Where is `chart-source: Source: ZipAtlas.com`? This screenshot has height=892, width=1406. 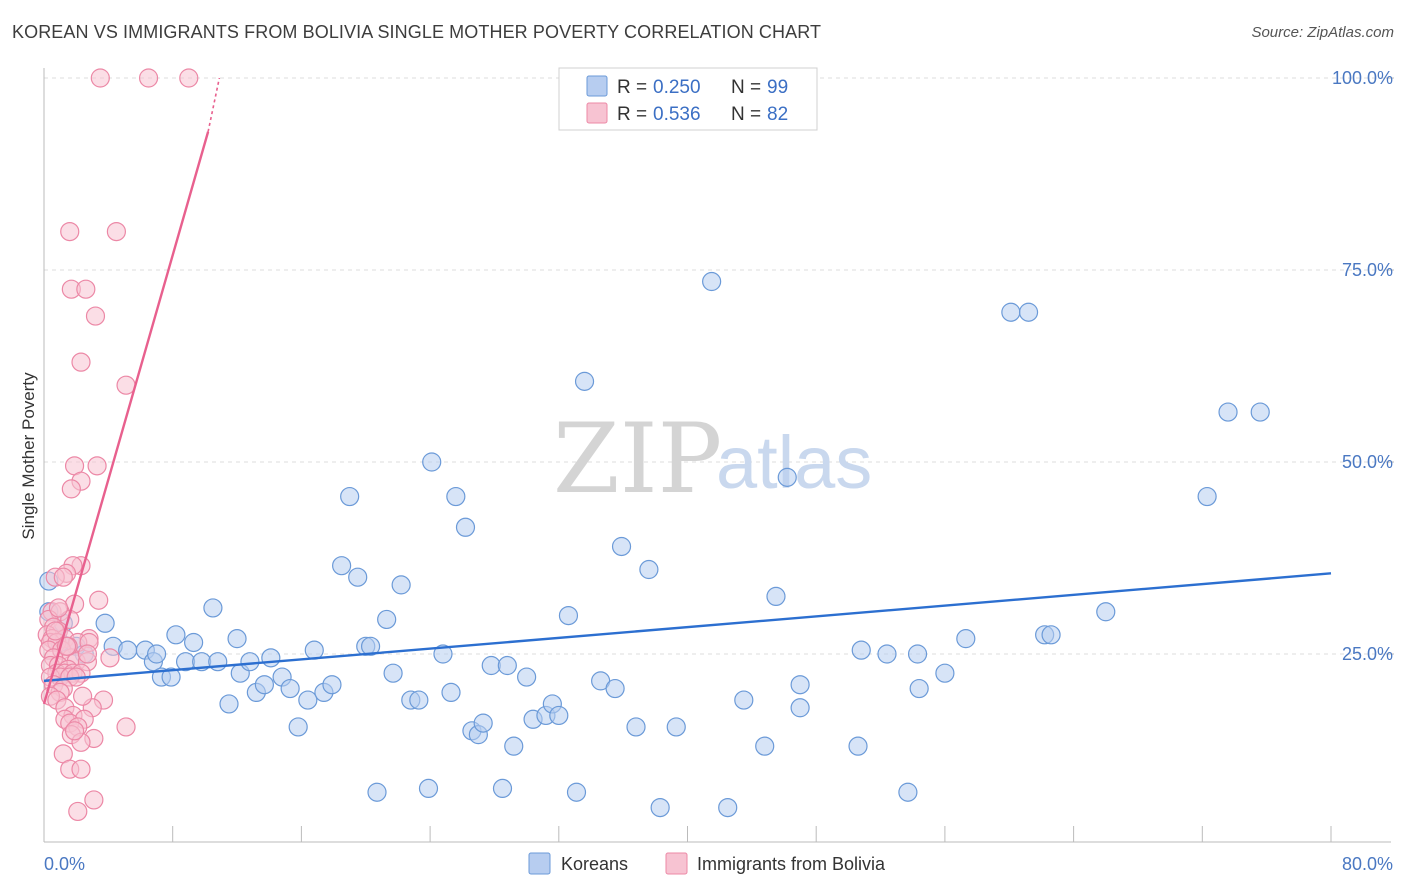 chart-source: Source: ZipAtlas.com is located at coordinates (1322, 32).